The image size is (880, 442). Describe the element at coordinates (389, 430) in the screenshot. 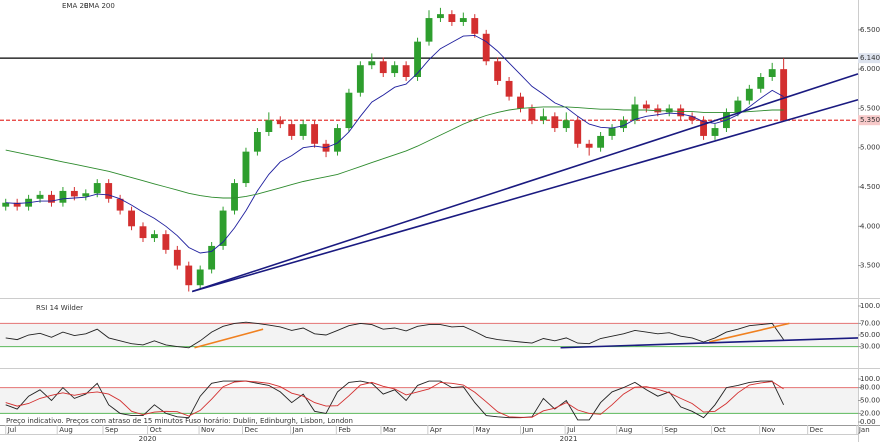

I see `x-tick-label: Mar` at that location.